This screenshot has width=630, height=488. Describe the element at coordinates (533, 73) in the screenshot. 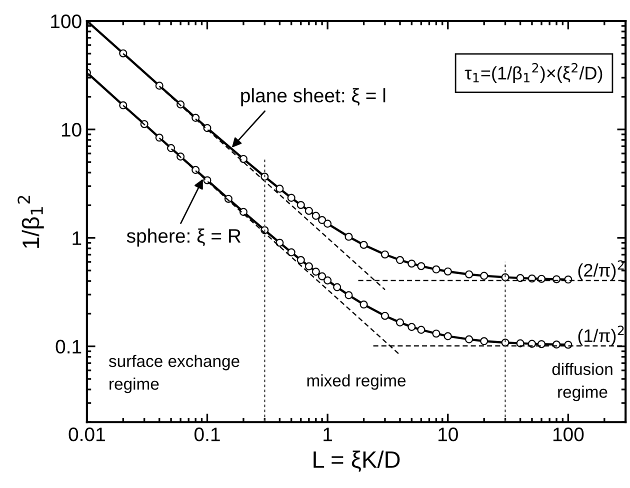

I see `annotation: τ$_{1}$=(1/β$_{1}$$^{2}$)×(ξ$^{2}$/D)` at that location.